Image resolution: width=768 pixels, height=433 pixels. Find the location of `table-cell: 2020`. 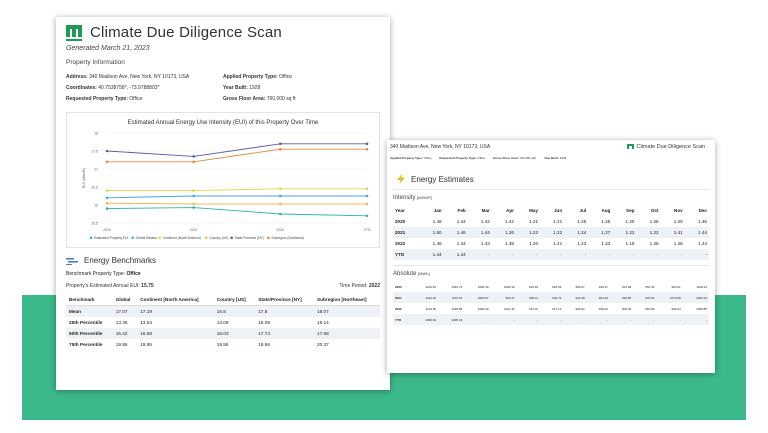

table-cell: 2020 is located at coordinates (398, 286).